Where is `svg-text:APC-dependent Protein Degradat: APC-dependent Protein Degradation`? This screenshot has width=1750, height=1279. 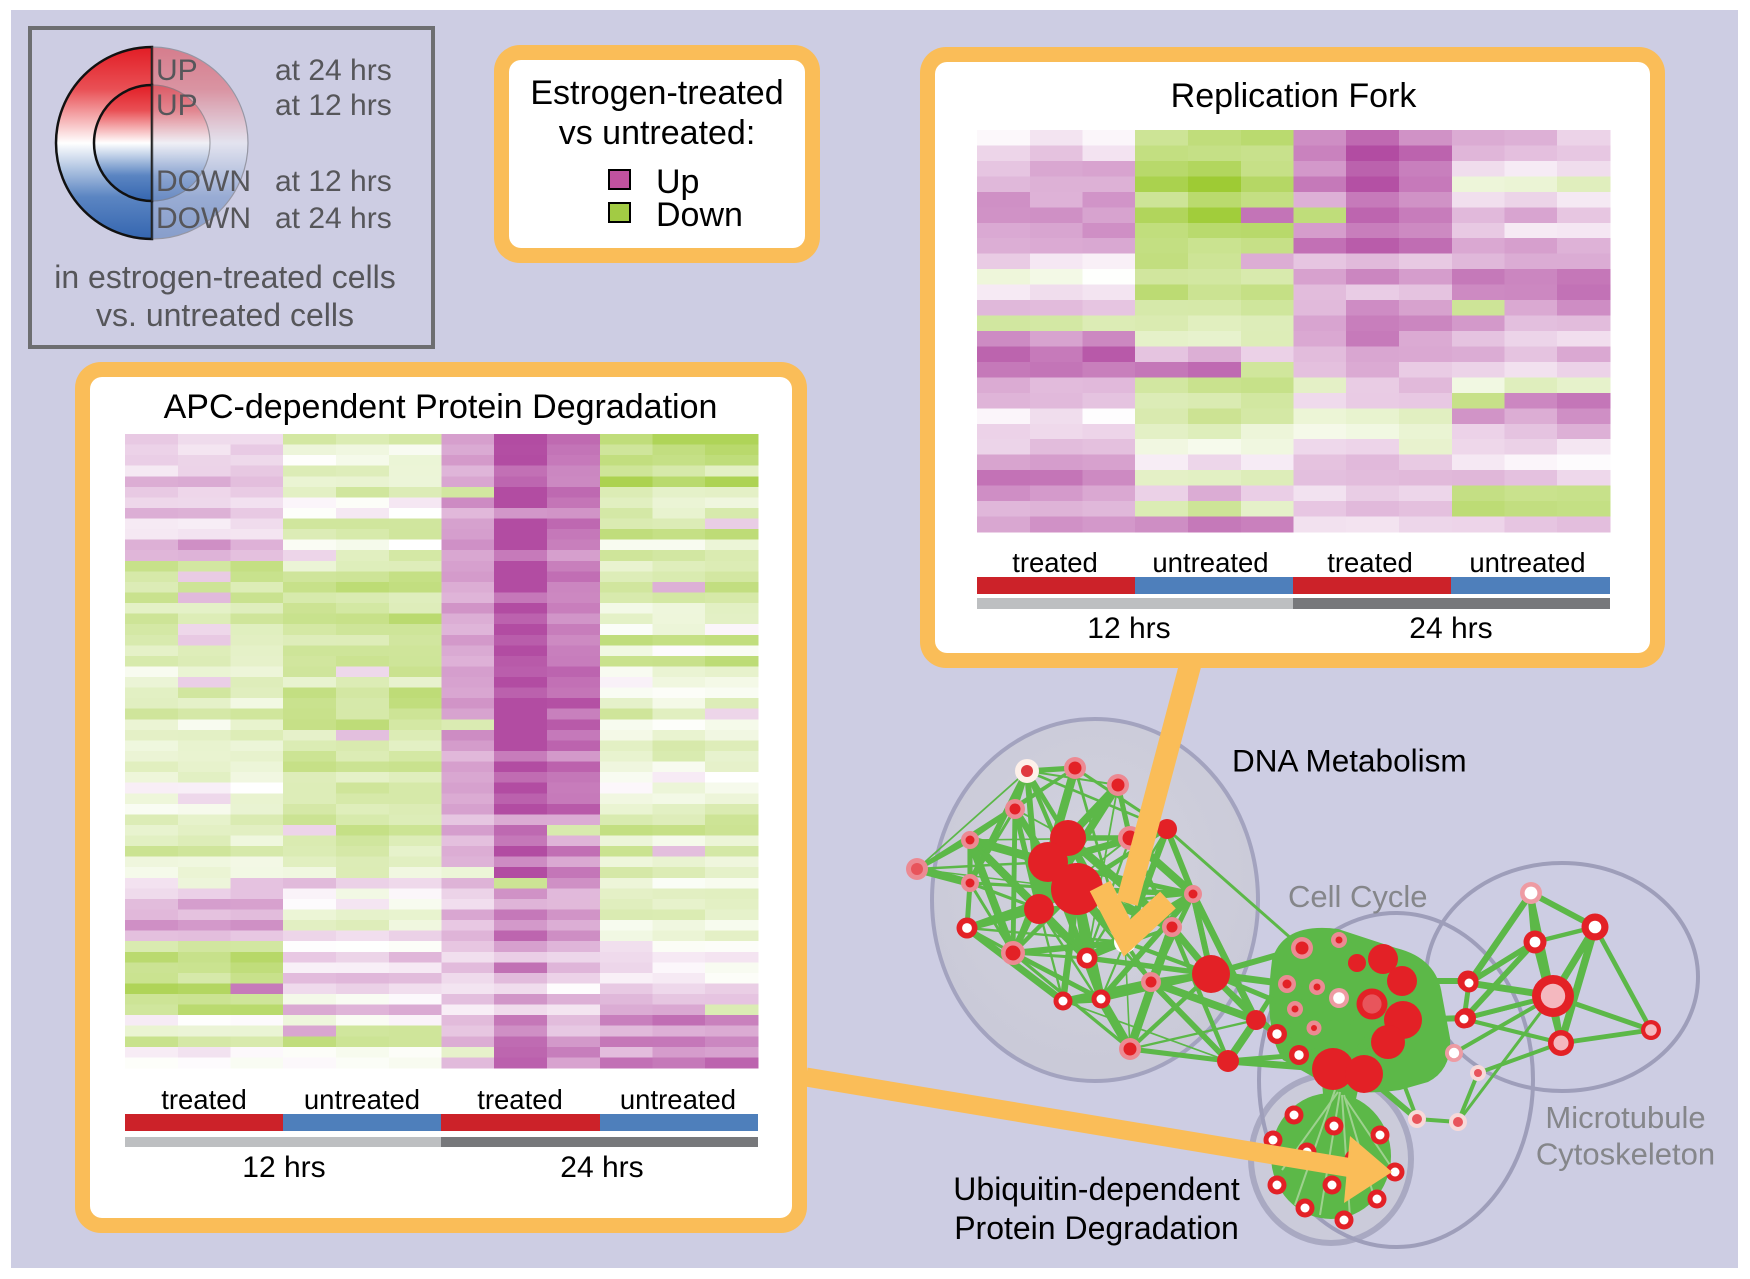 svg-text:APC-dependent Protein Degradat: APC-dependent Protein Degradation is located at coordinates (441, 407).